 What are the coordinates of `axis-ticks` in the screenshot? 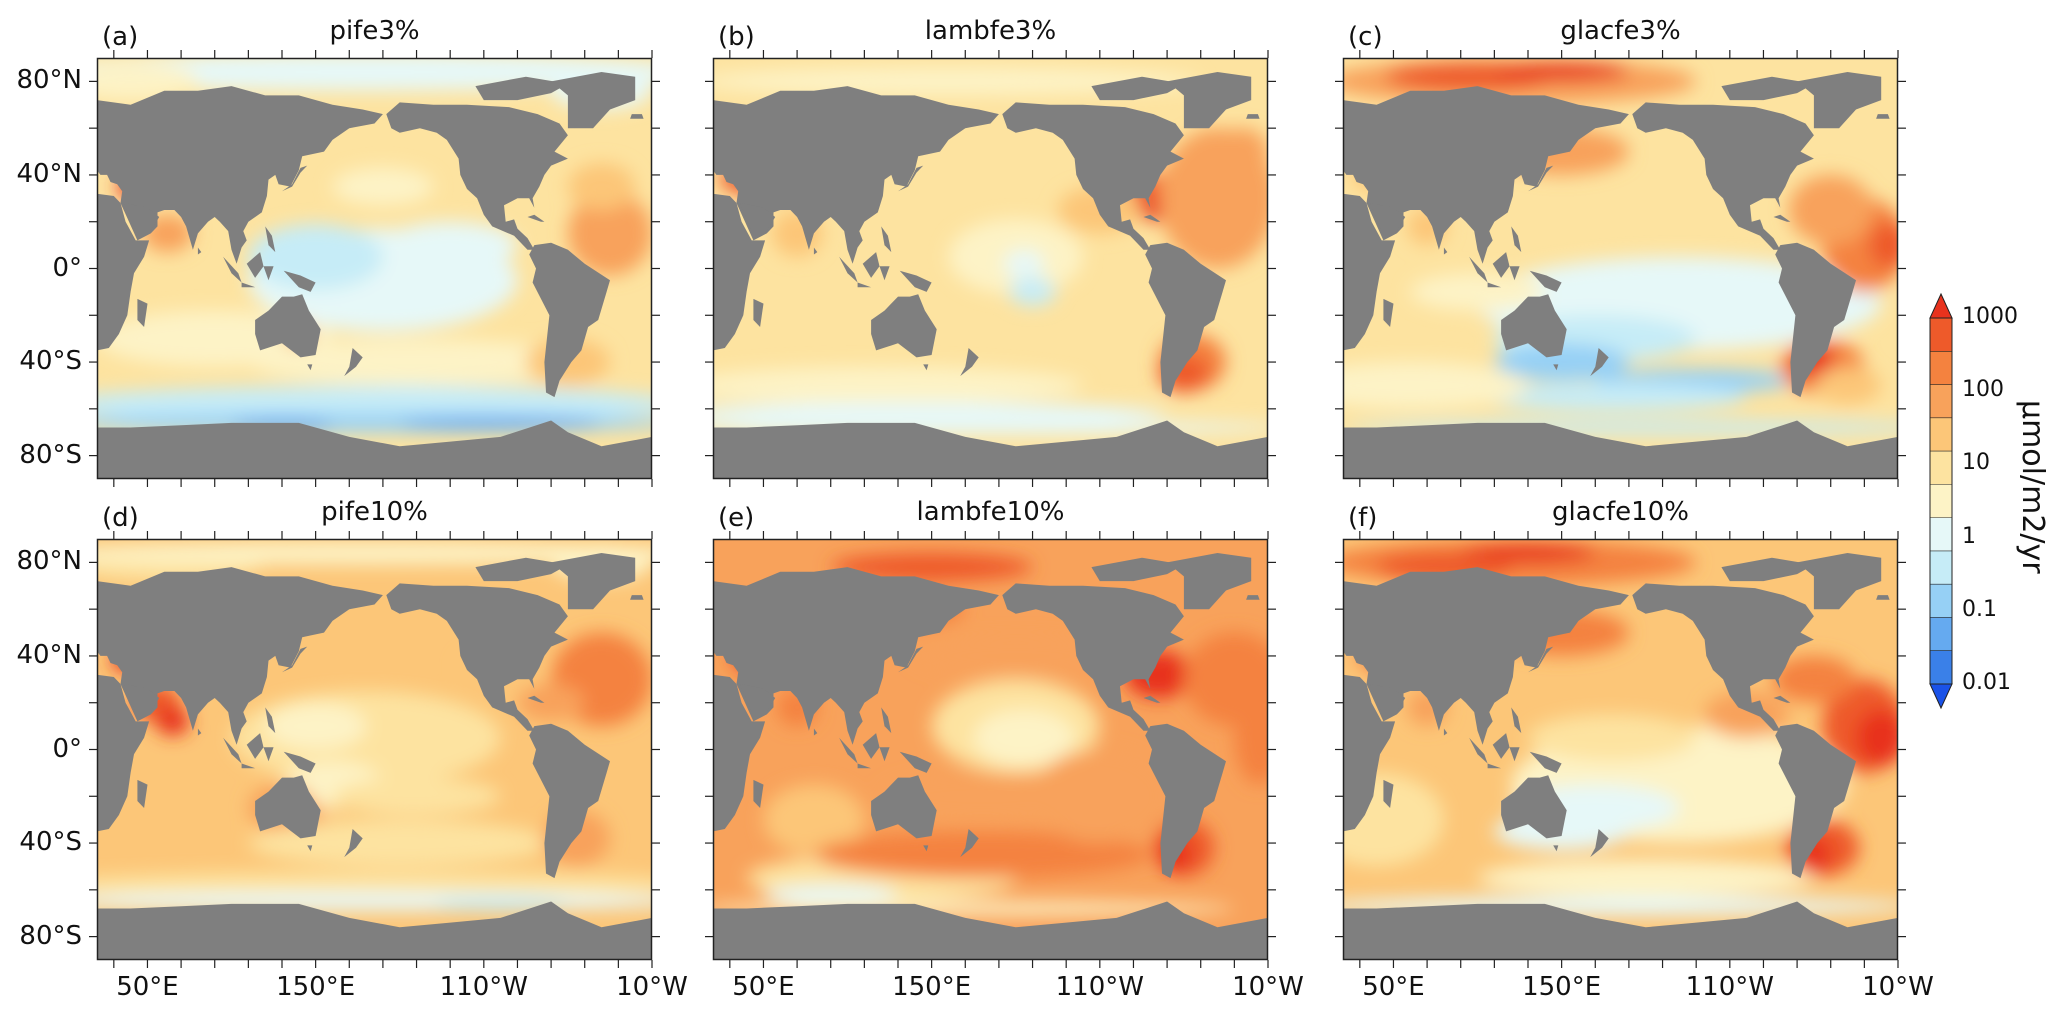 It's located at (374, 749).